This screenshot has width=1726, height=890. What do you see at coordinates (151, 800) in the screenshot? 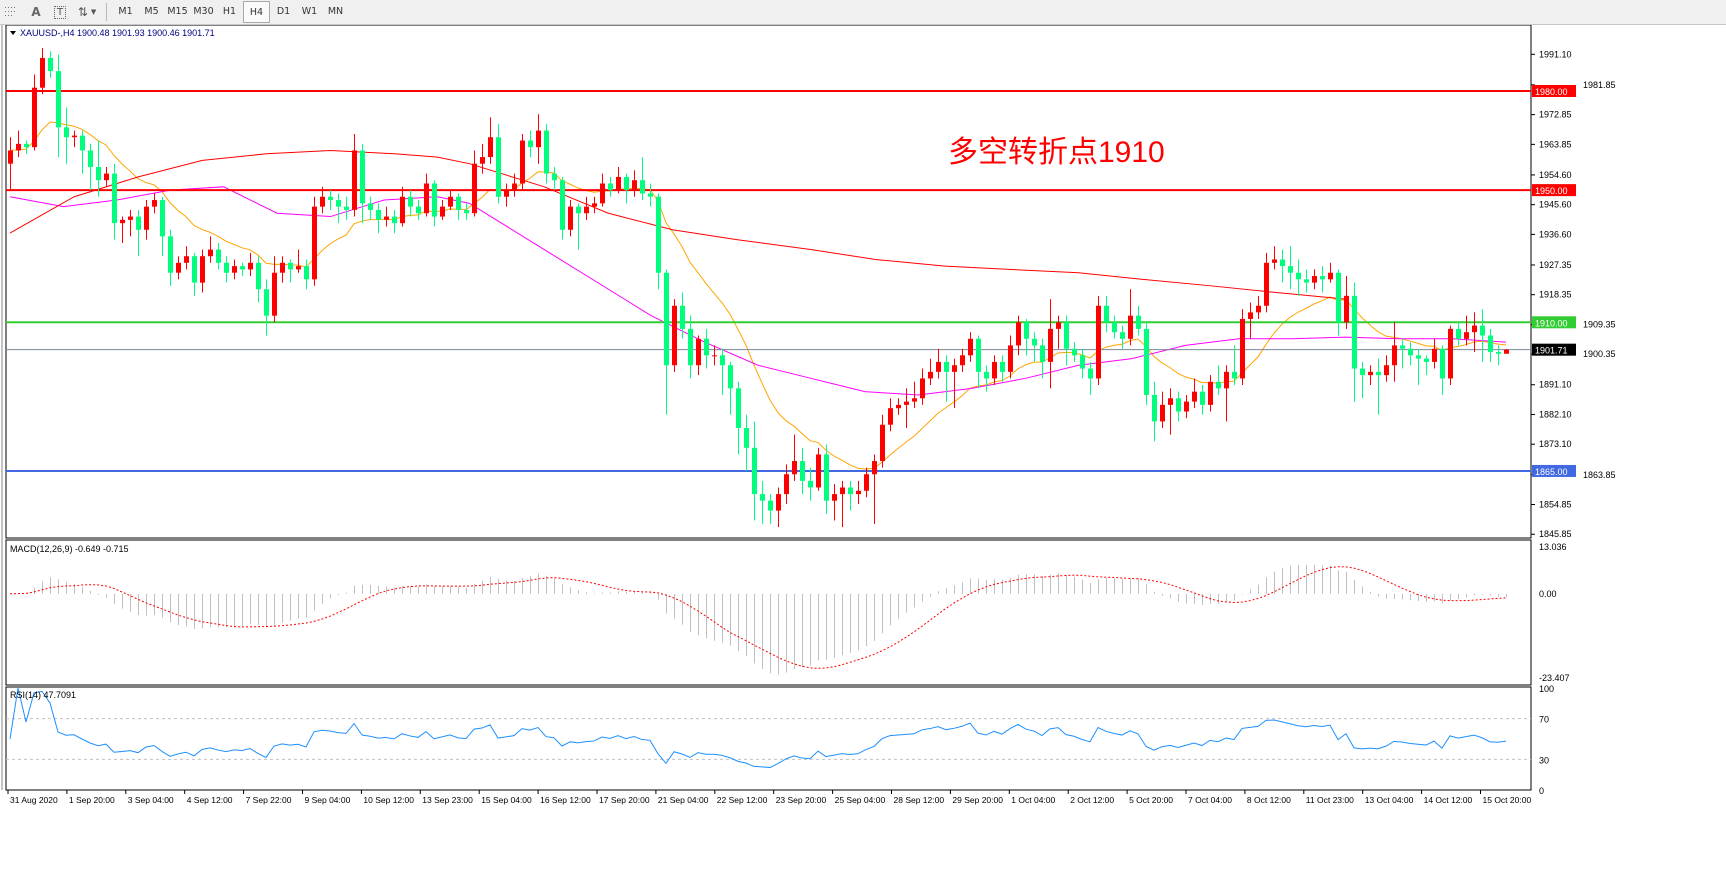
I see `time-axis-label: 3 Sep 04:00` at bounding box center [151, 800].